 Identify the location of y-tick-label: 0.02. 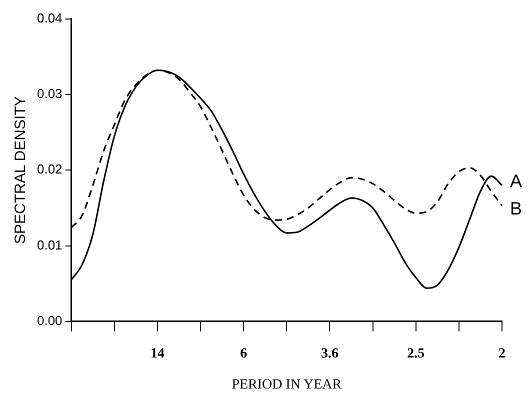
(49, 169).